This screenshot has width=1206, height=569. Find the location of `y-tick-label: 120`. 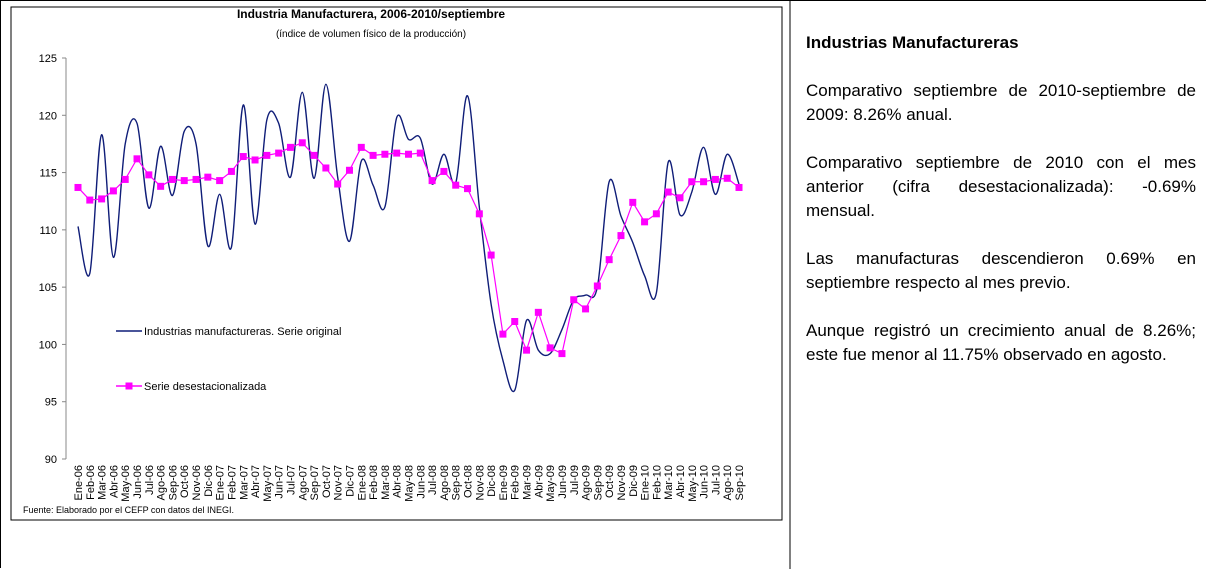

y-tick-label: 120 is located at coordinates (48, 116).